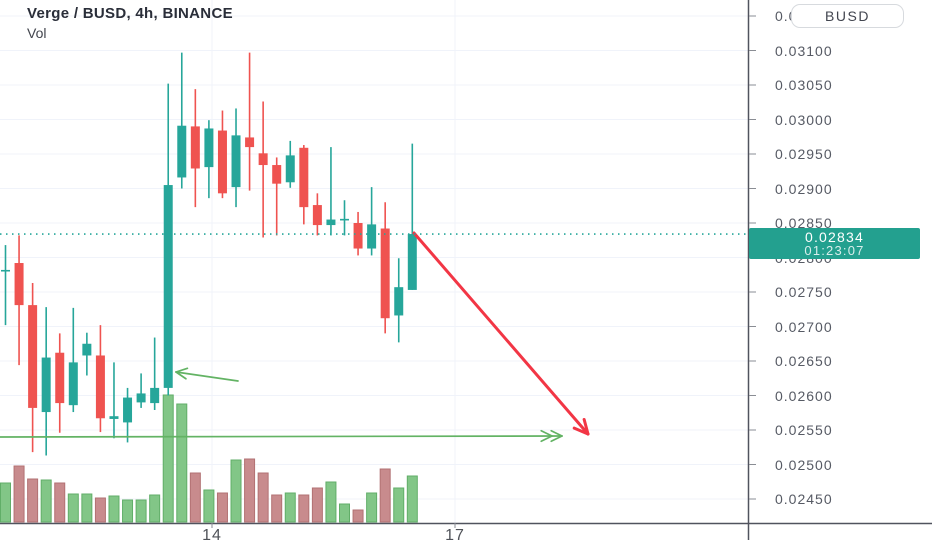 This screenshot has width=932, height=550. I want to click on price-axis-label: 0.03050, so click(804, 85).